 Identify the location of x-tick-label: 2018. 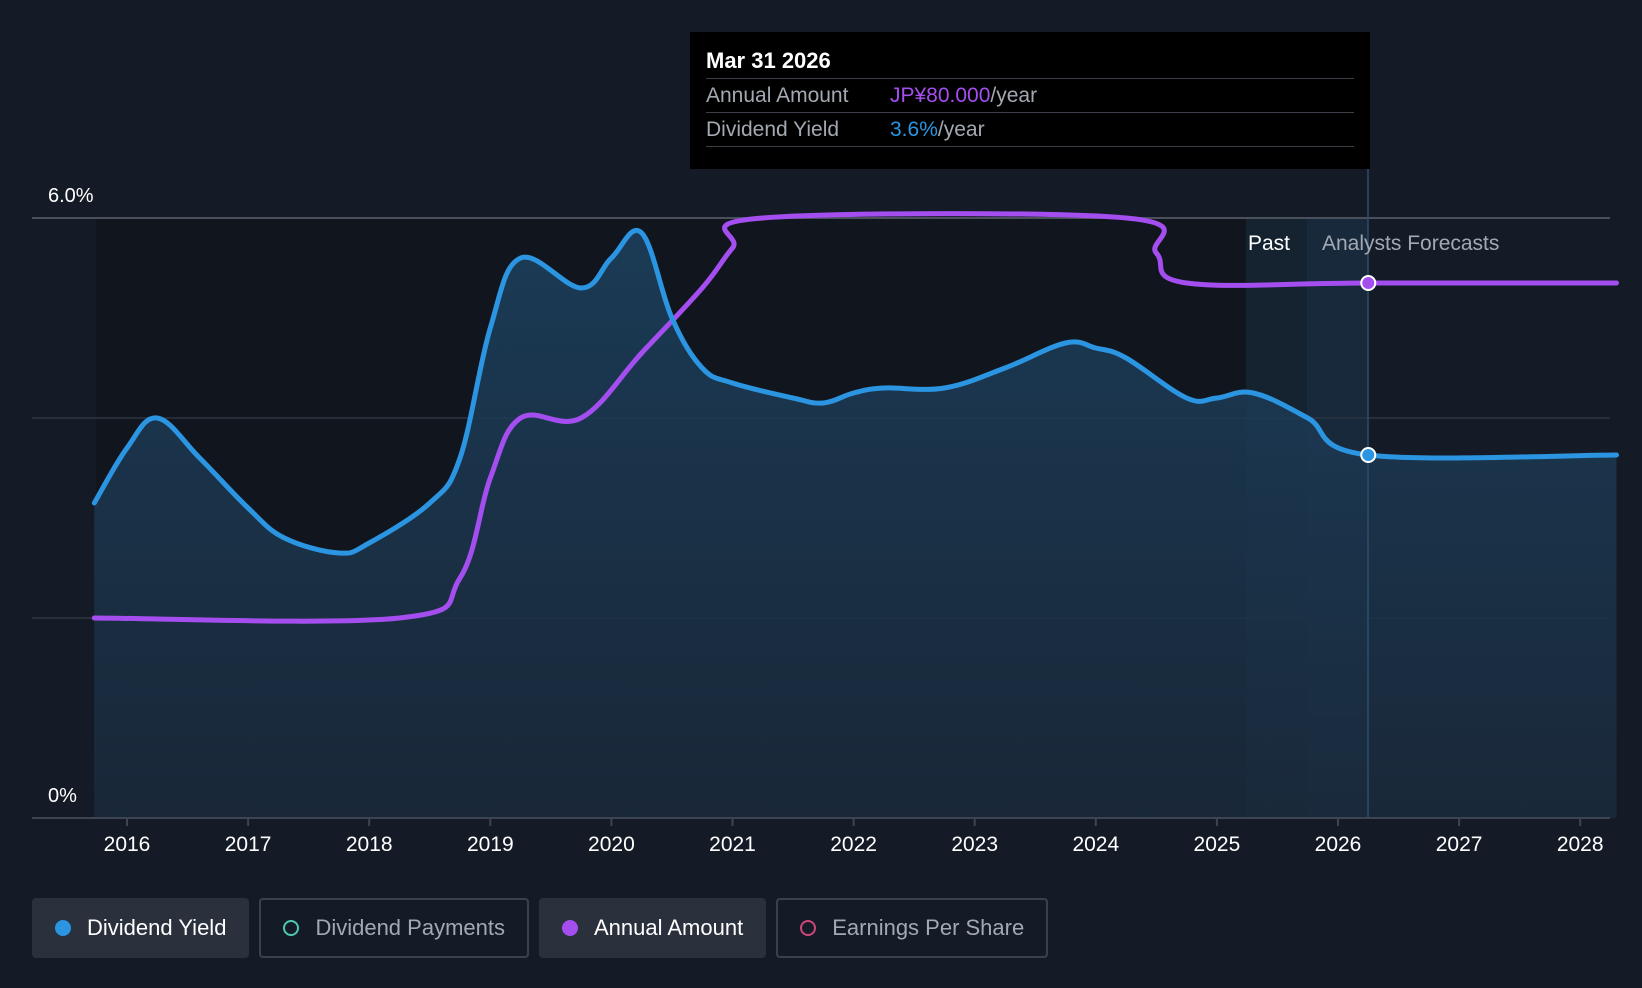
(369, 844).